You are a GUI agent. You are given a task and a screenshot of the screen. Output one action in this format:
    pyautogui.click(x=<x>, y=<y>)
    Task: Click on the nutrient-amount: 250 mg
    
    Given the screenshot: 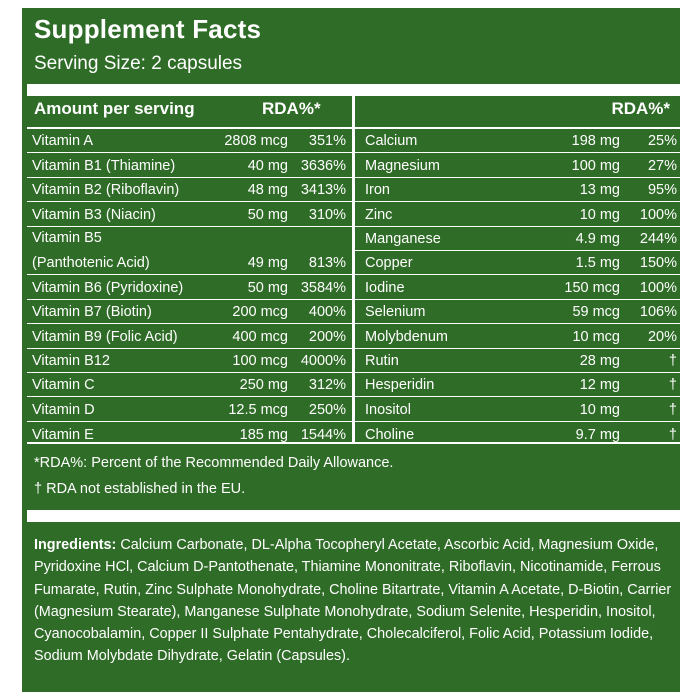 What is the action you would take?
    pyautogui.click(x=263, y=385)
    